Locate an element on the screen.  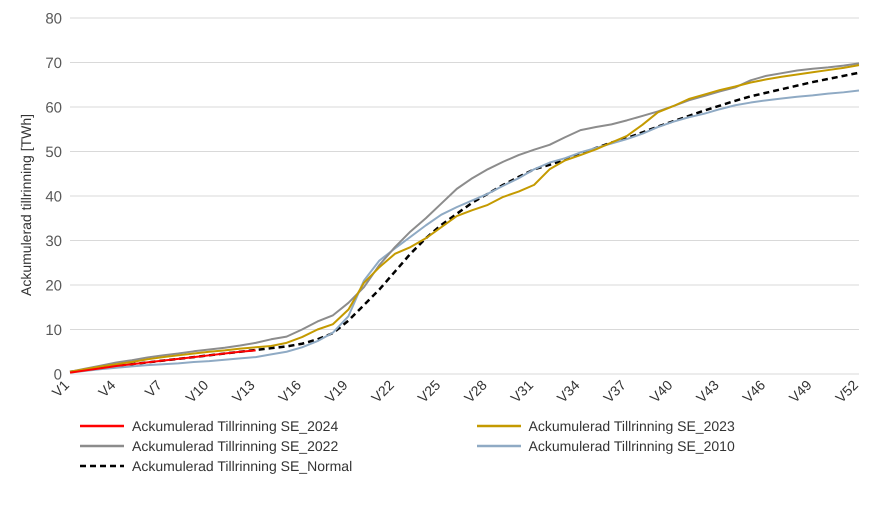
x-tick-label: V52 is located at coordinates (847, 391).